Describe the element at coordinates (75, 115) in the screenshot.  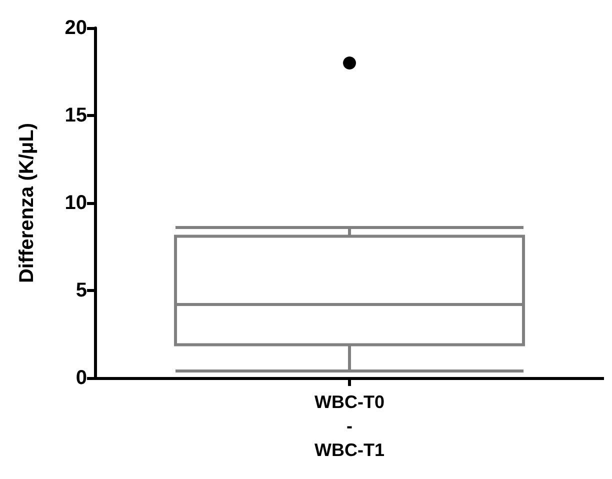
I see `y-tick-label: 15` at that location.